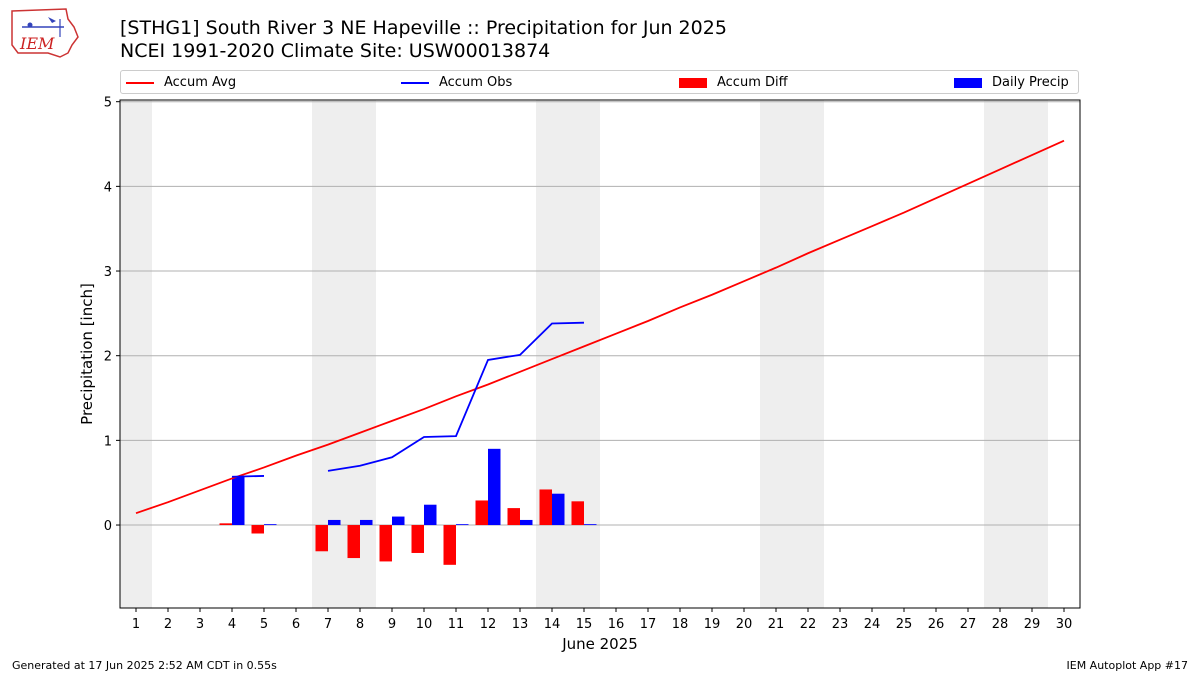  I want to click on legend-item-accum-diff: Accum Diff, so click(733, 83).